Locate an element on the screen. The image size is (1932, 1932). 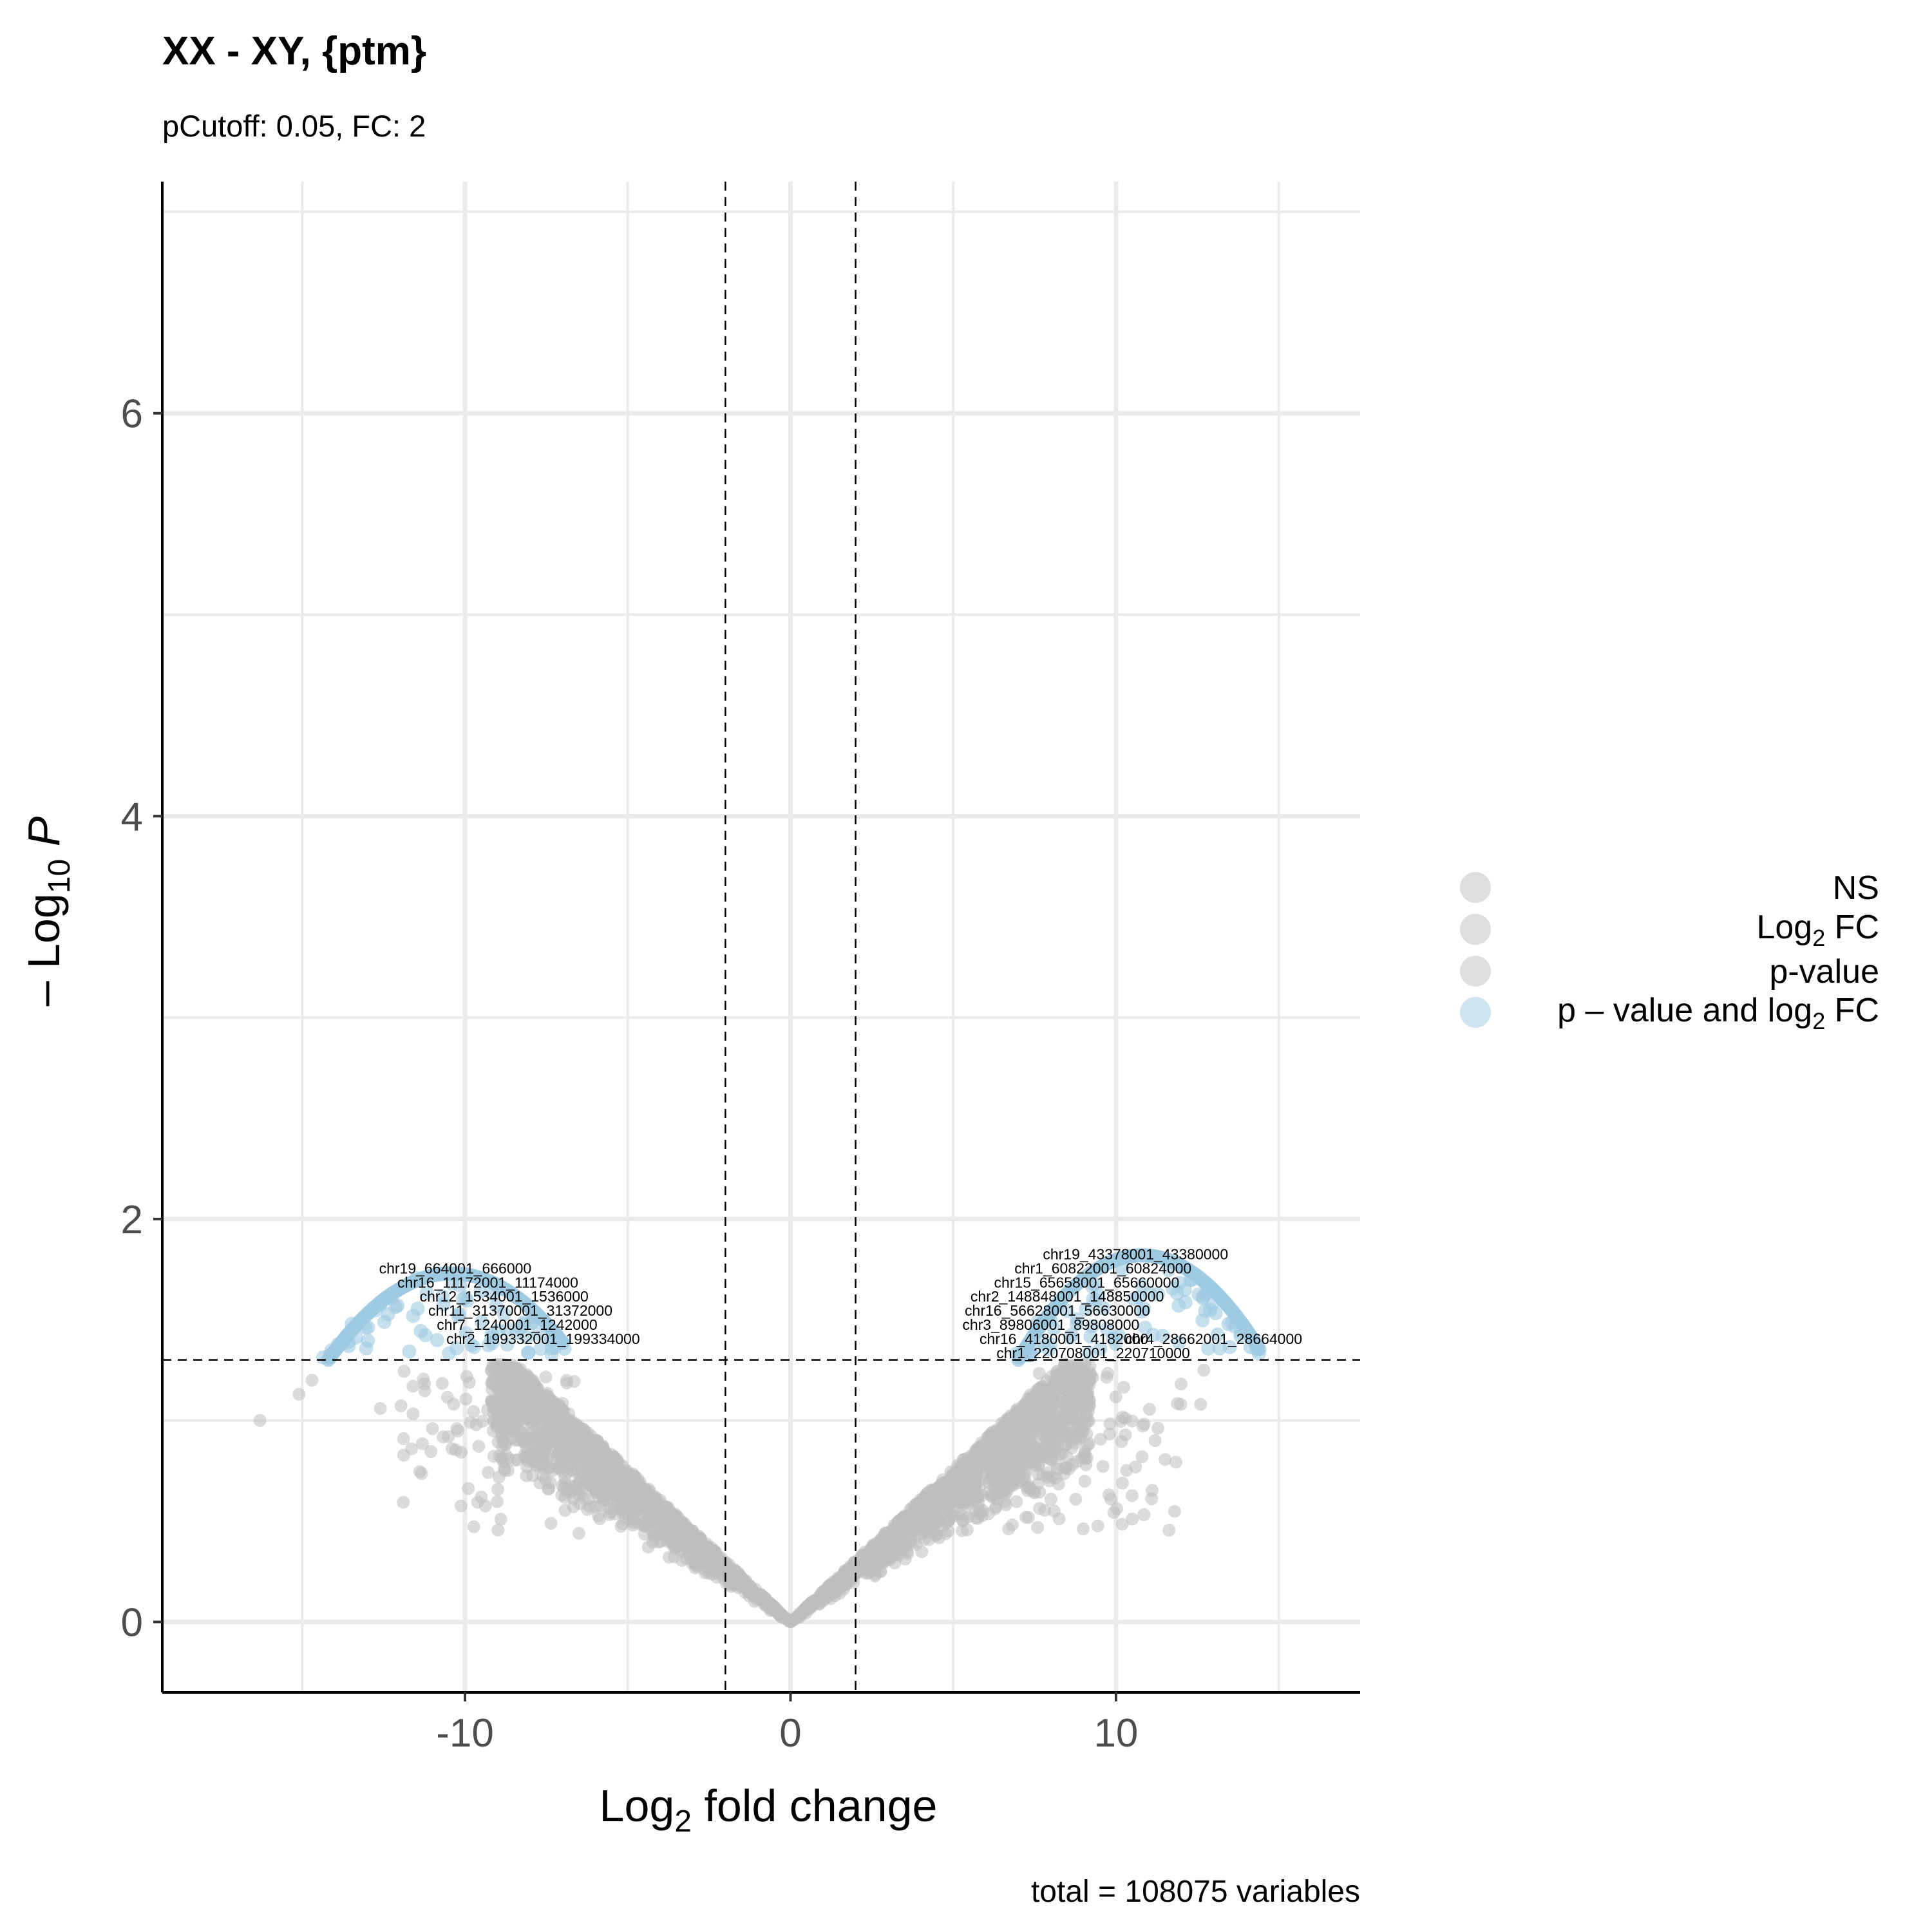
x-axis-title: Log2 fold change is located at coordinates (769, 1810).